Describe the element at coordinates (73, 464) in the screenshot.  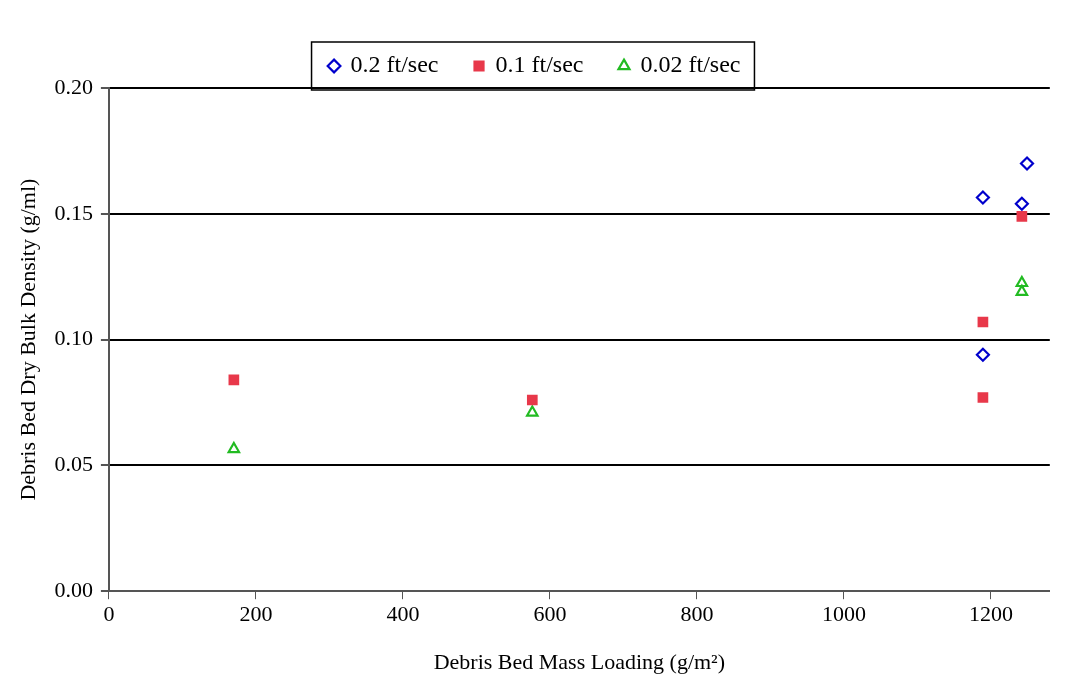
I see `y-tick-label: 0.05` at that location.